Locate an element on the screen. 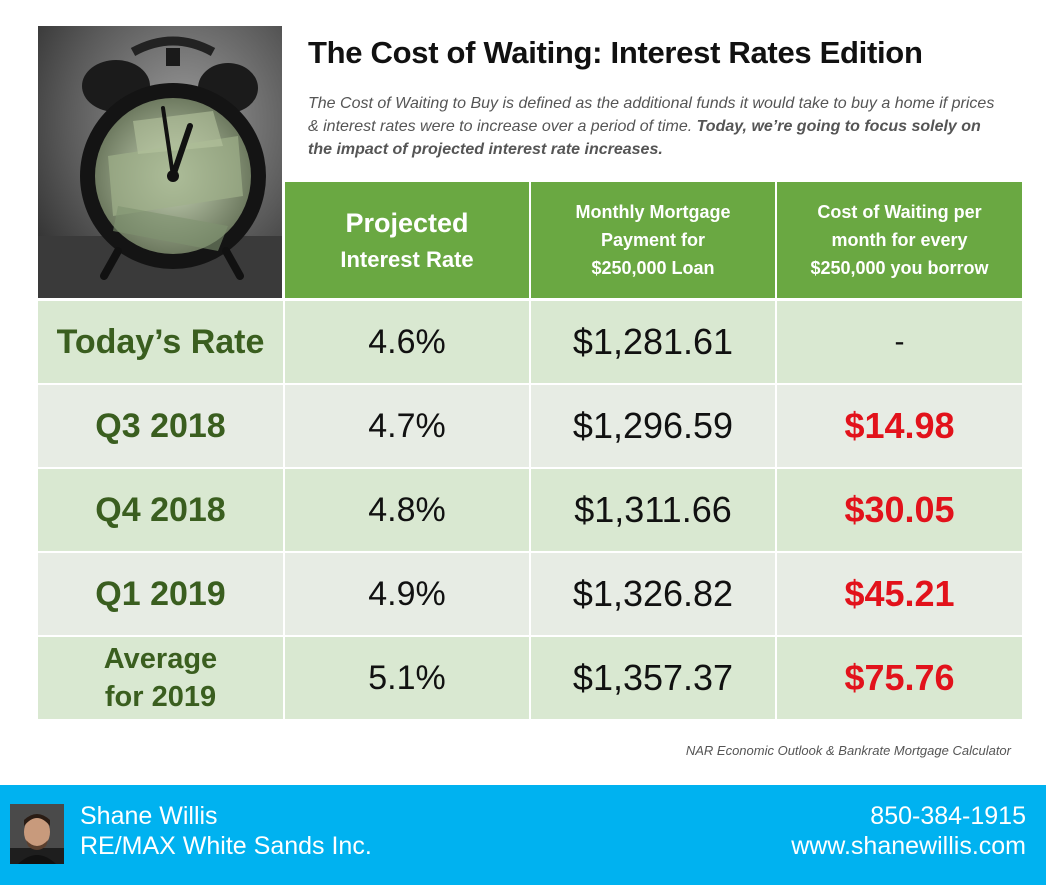 This screenshot has width=1046, height=885. table-row: Q3 2018 4.7% $1,296.59 $14.98 is located at coordinates (530, 426).